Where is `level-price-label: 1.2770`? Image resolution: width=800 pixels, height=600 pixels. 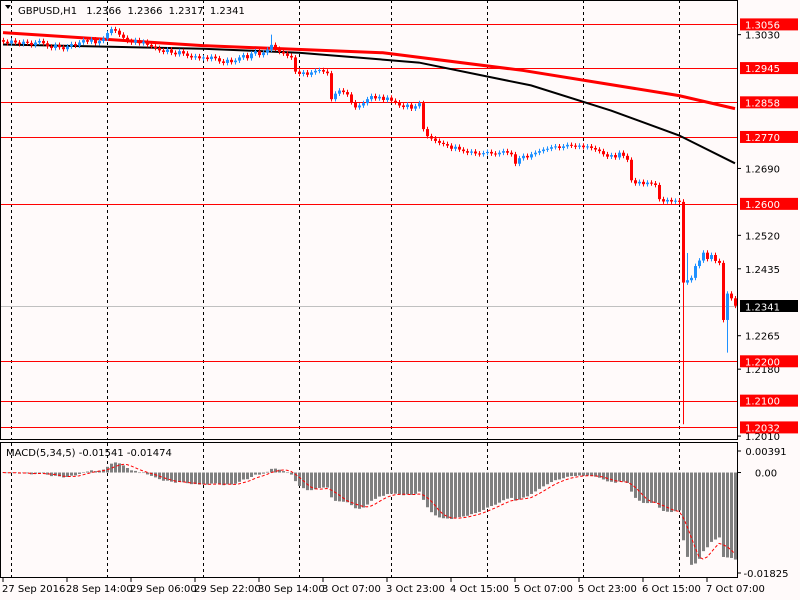 level-price-label: 1.2770 is located at coordinates (762, 138).